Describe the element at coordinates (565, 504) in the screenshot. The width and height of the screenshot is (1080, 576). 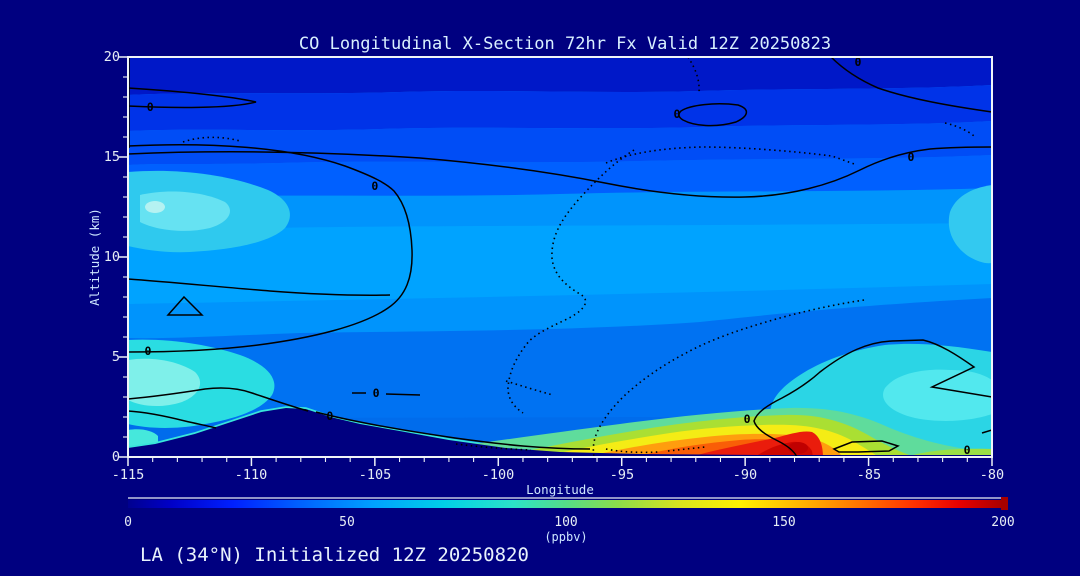
I see `colorbar-ramp` at that location.